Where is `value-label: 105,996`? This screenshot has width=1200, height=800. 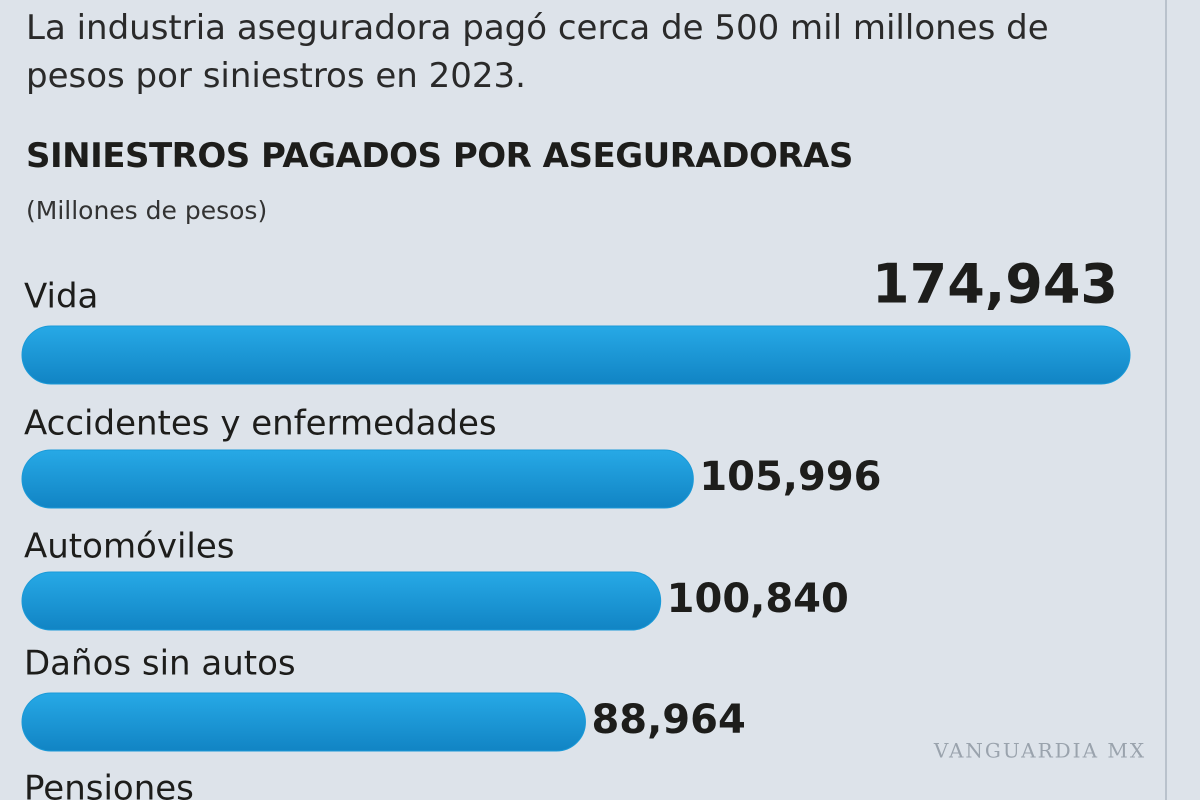 value-label: 105,996 is located at coordinates (790, 477).